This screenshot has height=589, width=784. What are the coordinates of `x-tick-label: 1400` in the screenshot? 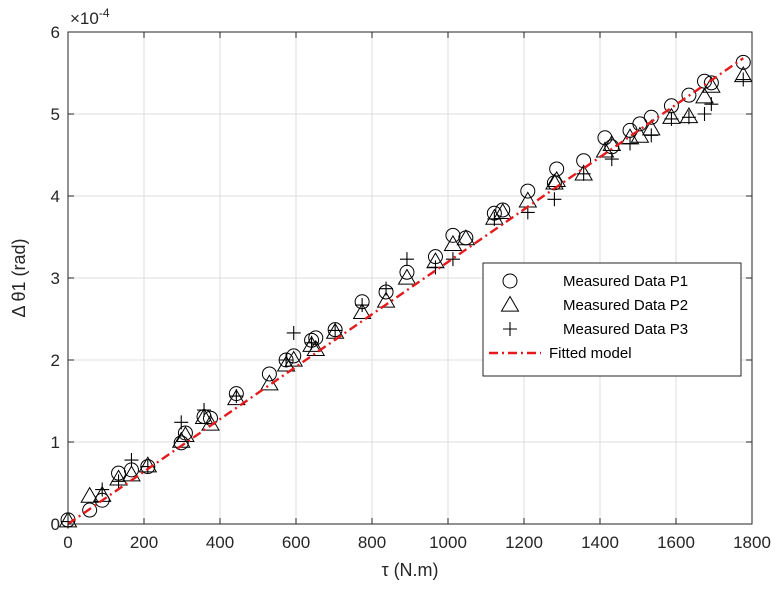 It's located at (600, 542).